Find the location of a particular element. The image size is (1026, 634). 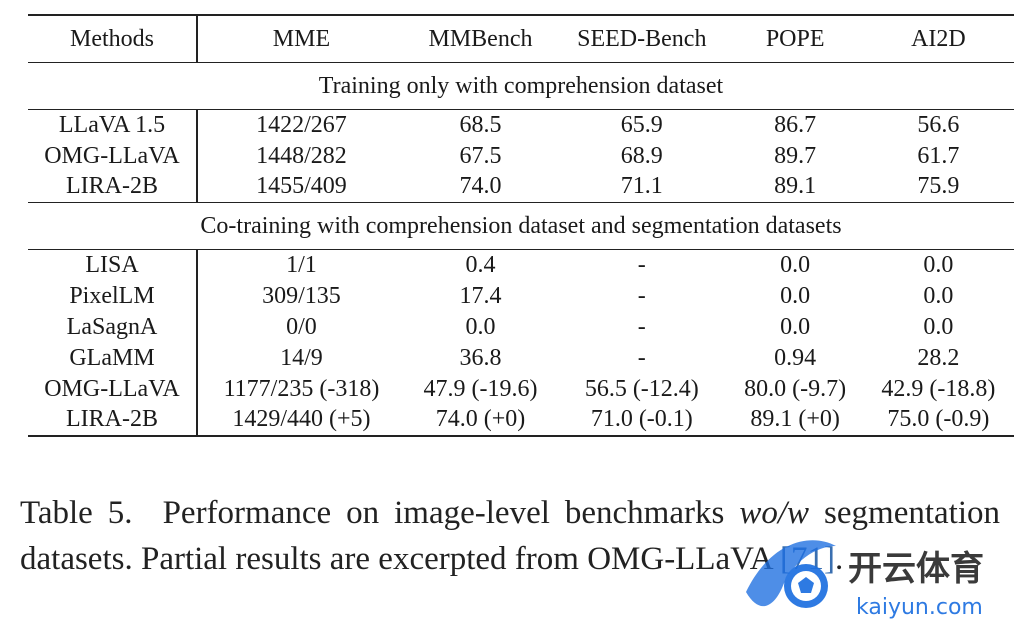

cell-pope: 89.1 is located at coordinates (795, 186).